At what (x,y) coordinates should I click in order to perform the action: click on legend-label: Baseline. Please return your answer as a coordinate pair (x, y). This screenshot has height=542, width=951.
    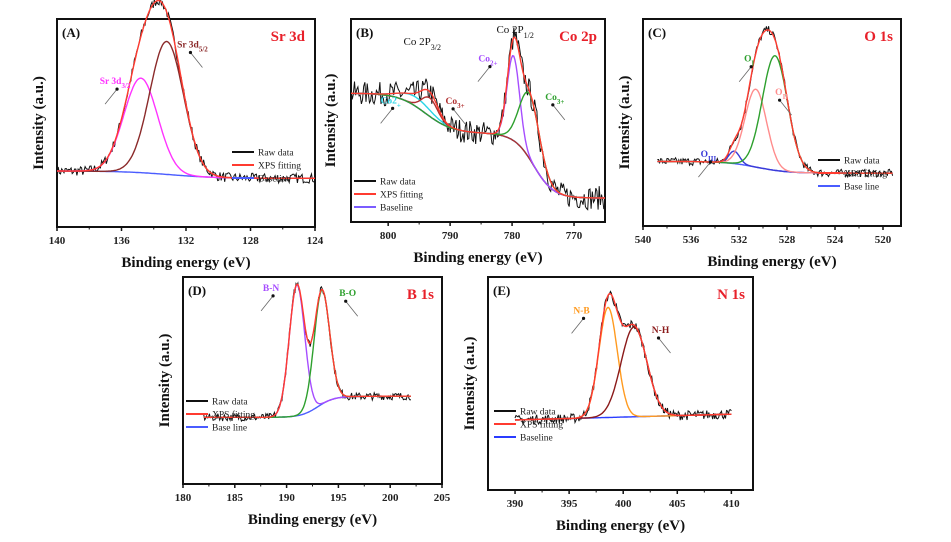
    Looking at the image, I should click on (274, 180).